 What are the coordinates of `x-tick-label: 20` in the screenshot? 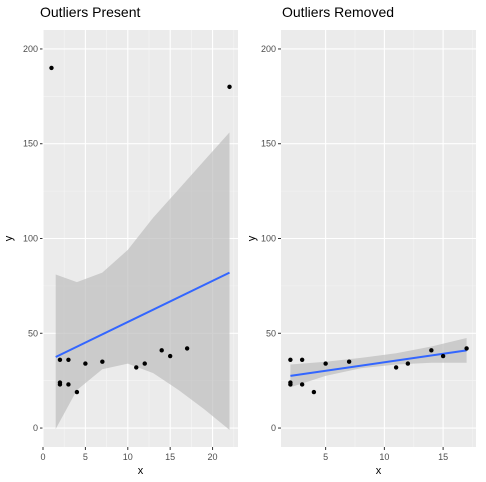 It's located at (213, 457).